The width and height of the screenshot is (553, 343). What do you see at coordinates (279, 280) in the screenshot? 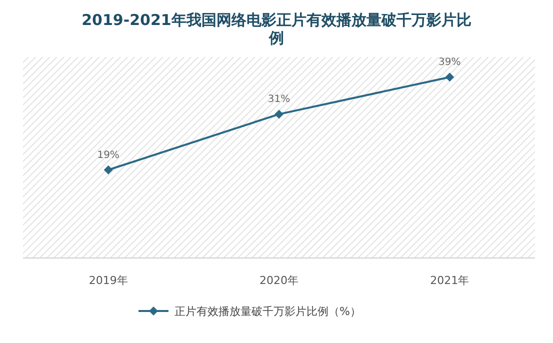
I see `x-tick-label: 2020年` at bounding box center [279, 280].